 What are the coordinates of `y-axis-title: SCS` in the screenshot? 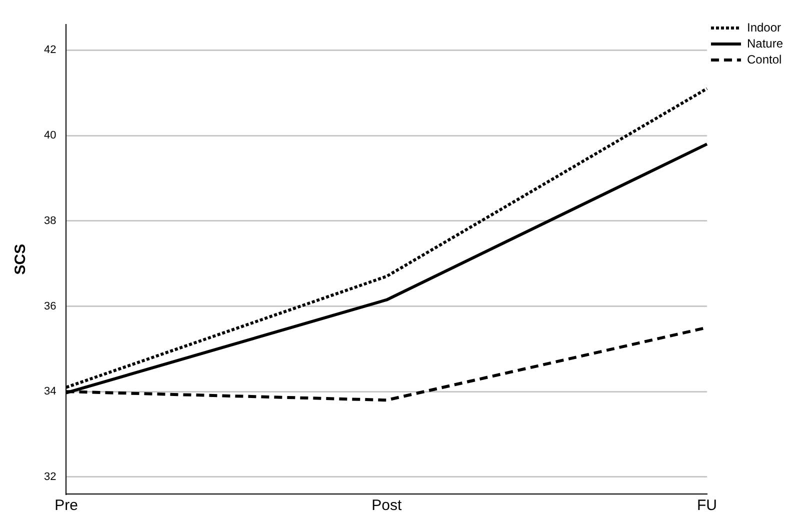 It's located at (21, 259).